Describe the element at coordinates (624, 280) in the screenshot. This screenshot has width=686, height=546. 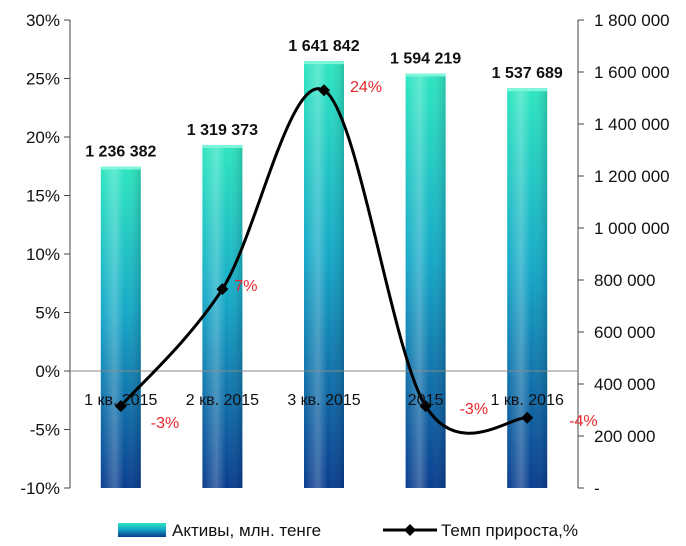
I see `right-tick-label: 800 000` at that location.